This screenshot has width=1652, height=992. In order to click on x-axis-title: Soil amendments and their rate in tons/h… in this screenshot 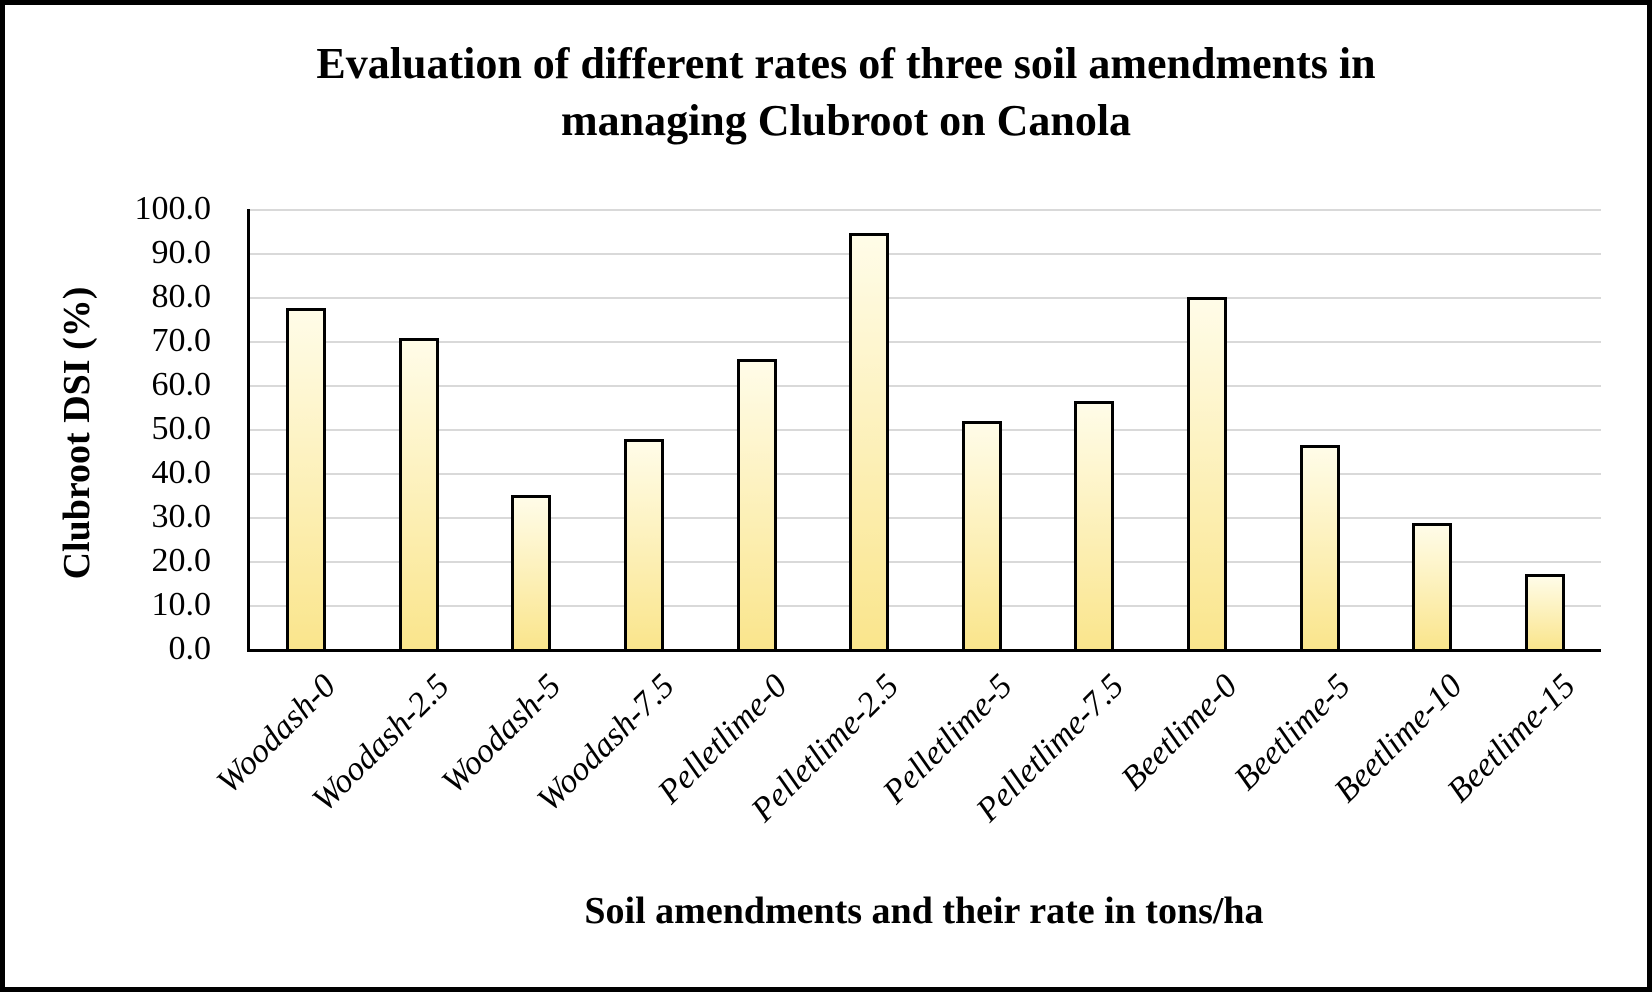, I will do `click(924, 911)`.